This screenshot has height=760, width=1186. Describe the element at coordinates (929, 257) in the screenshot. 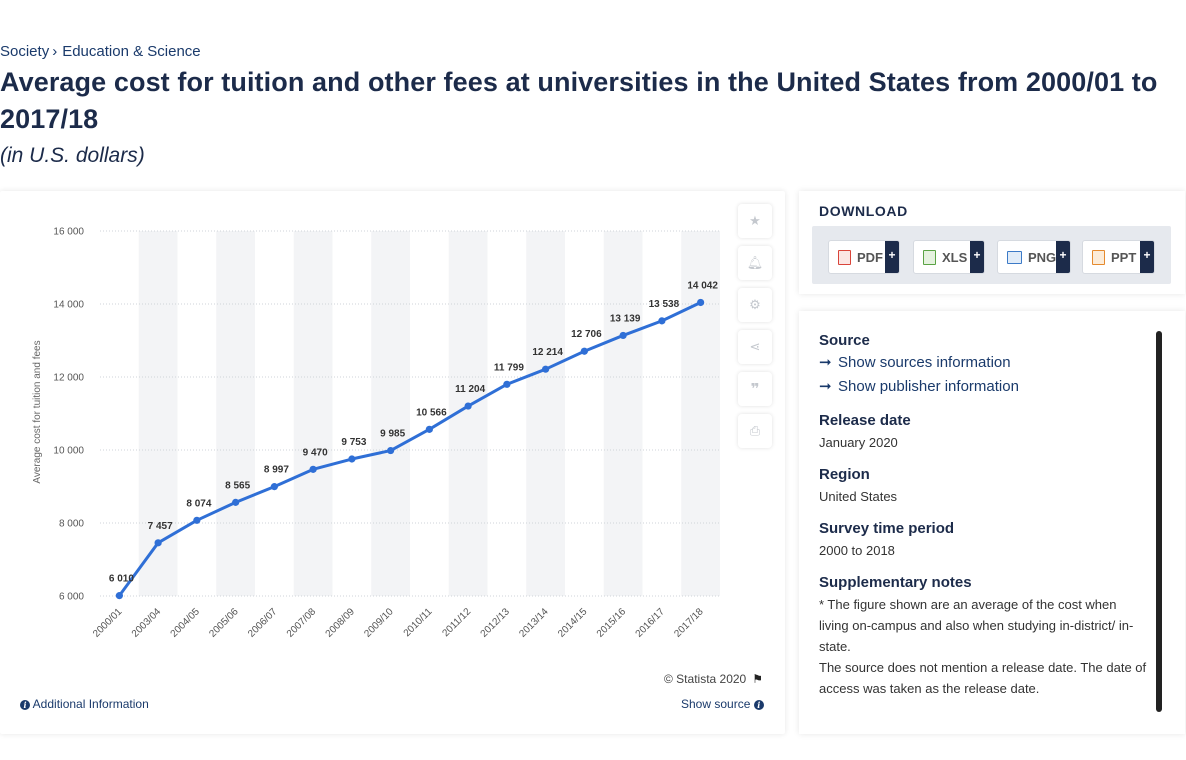

I see `xls-file-icon` at that location.